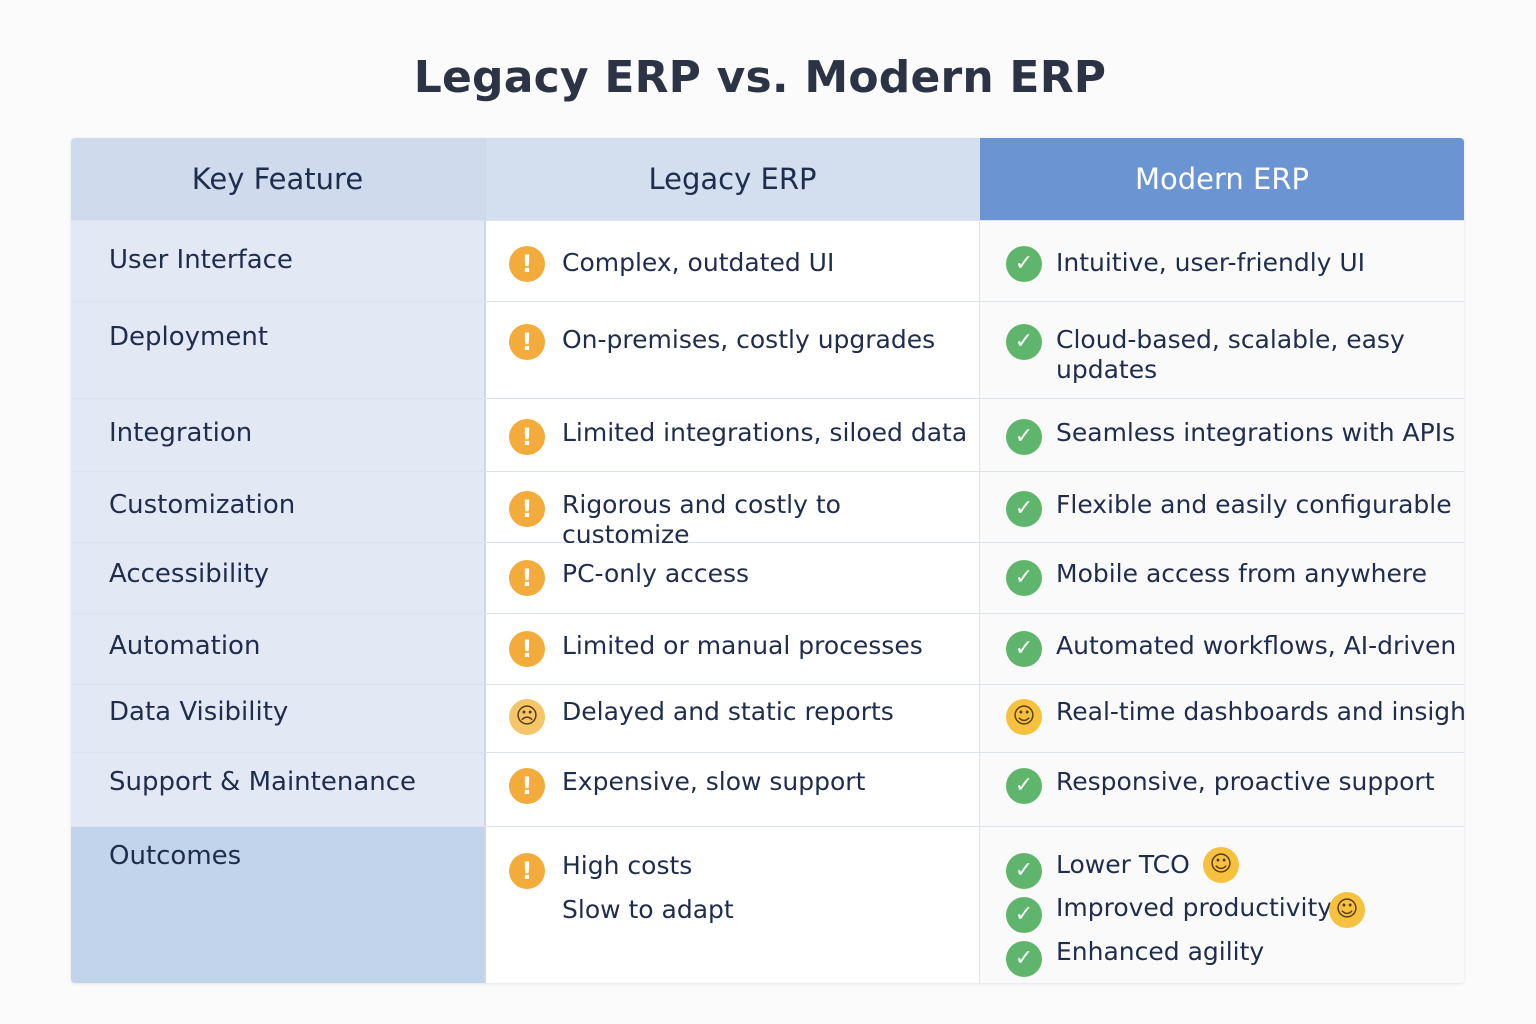 The image size is (1536, 1024). Describe the element at coordinates (733, 179) in the screenshot. I see `header-legacy-erp: Legacy ERP` at that location.